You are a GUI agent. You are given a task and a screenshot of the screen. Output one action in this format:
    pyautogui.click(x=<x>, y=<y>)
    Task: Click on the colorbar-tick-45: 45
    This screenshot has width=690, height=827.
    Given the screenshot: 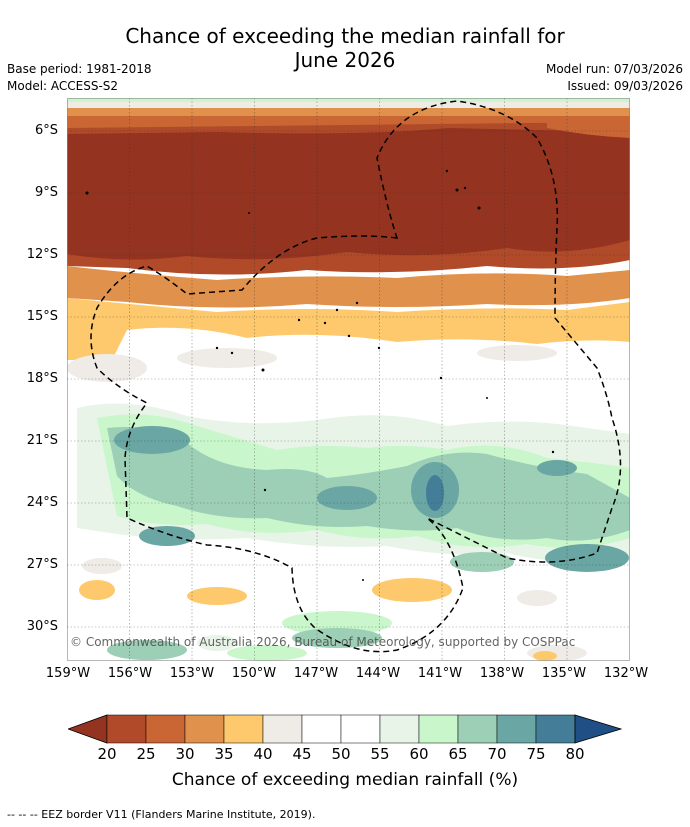 What is the action you would take?
    pyautogui.click(x=302, y=754)
    